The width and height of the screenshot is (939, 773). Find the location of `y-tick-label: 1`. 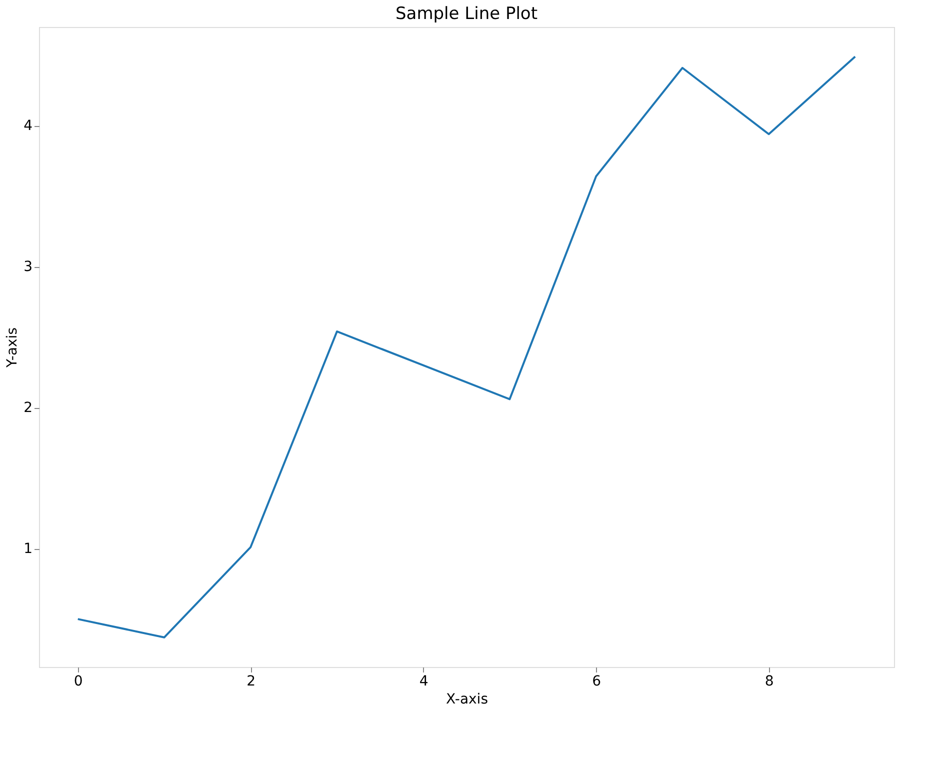

y-tick-label: 1 is located at coordinates (28, 549).